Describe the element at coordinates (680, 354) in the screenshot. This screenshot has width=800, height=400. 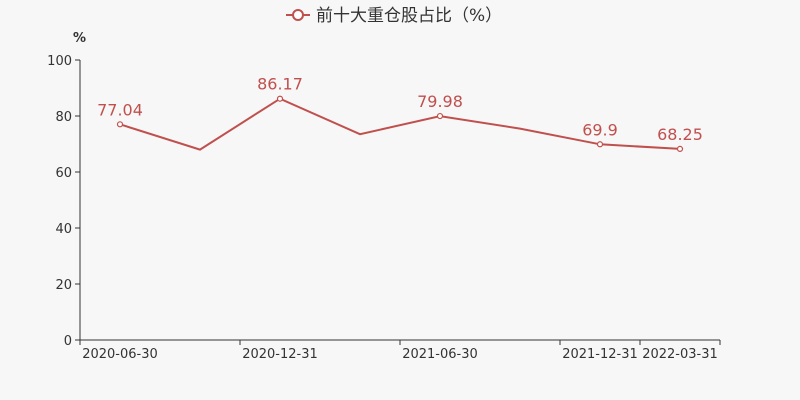
I see `x-tick-label: 2022-03-31` at that location.